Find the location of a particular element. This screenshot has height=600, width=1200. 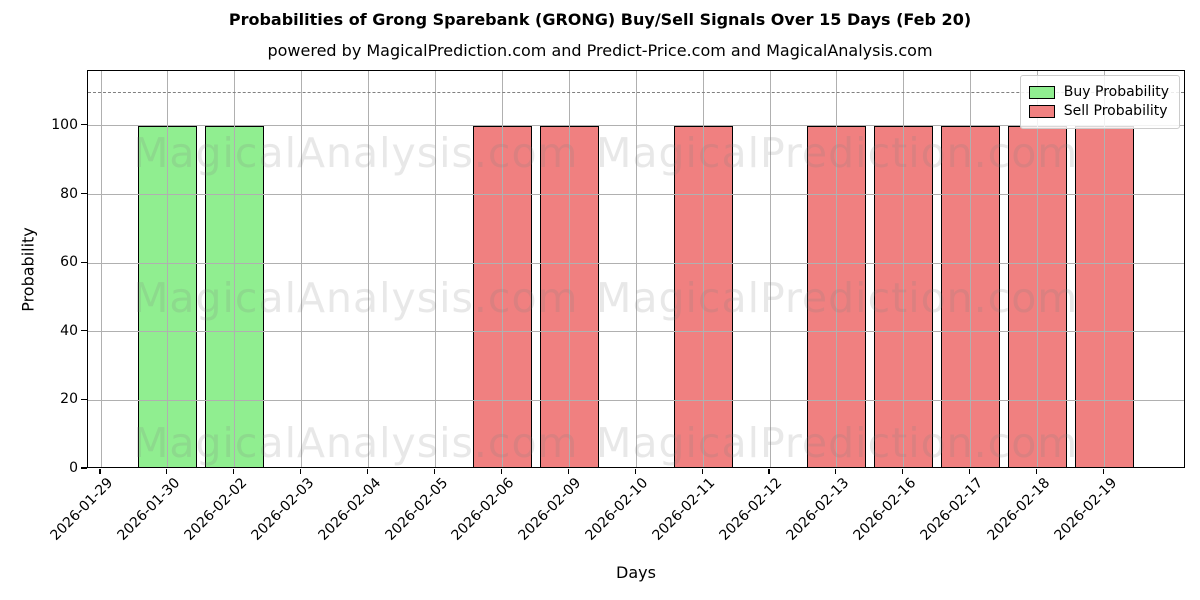

y-tick-label: 100 is located at coordinates (64, 124).